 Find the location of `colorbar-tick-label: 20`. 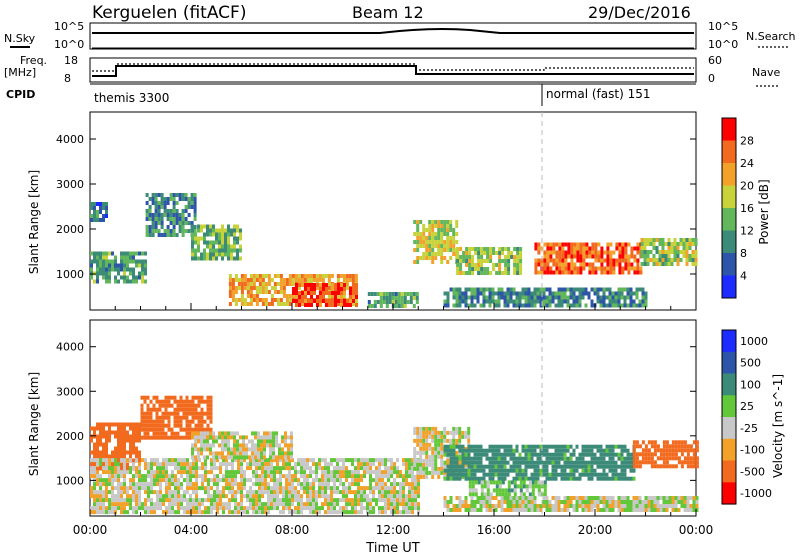

colorbar-tick-label: 20 is located at coordinates (747, 186).